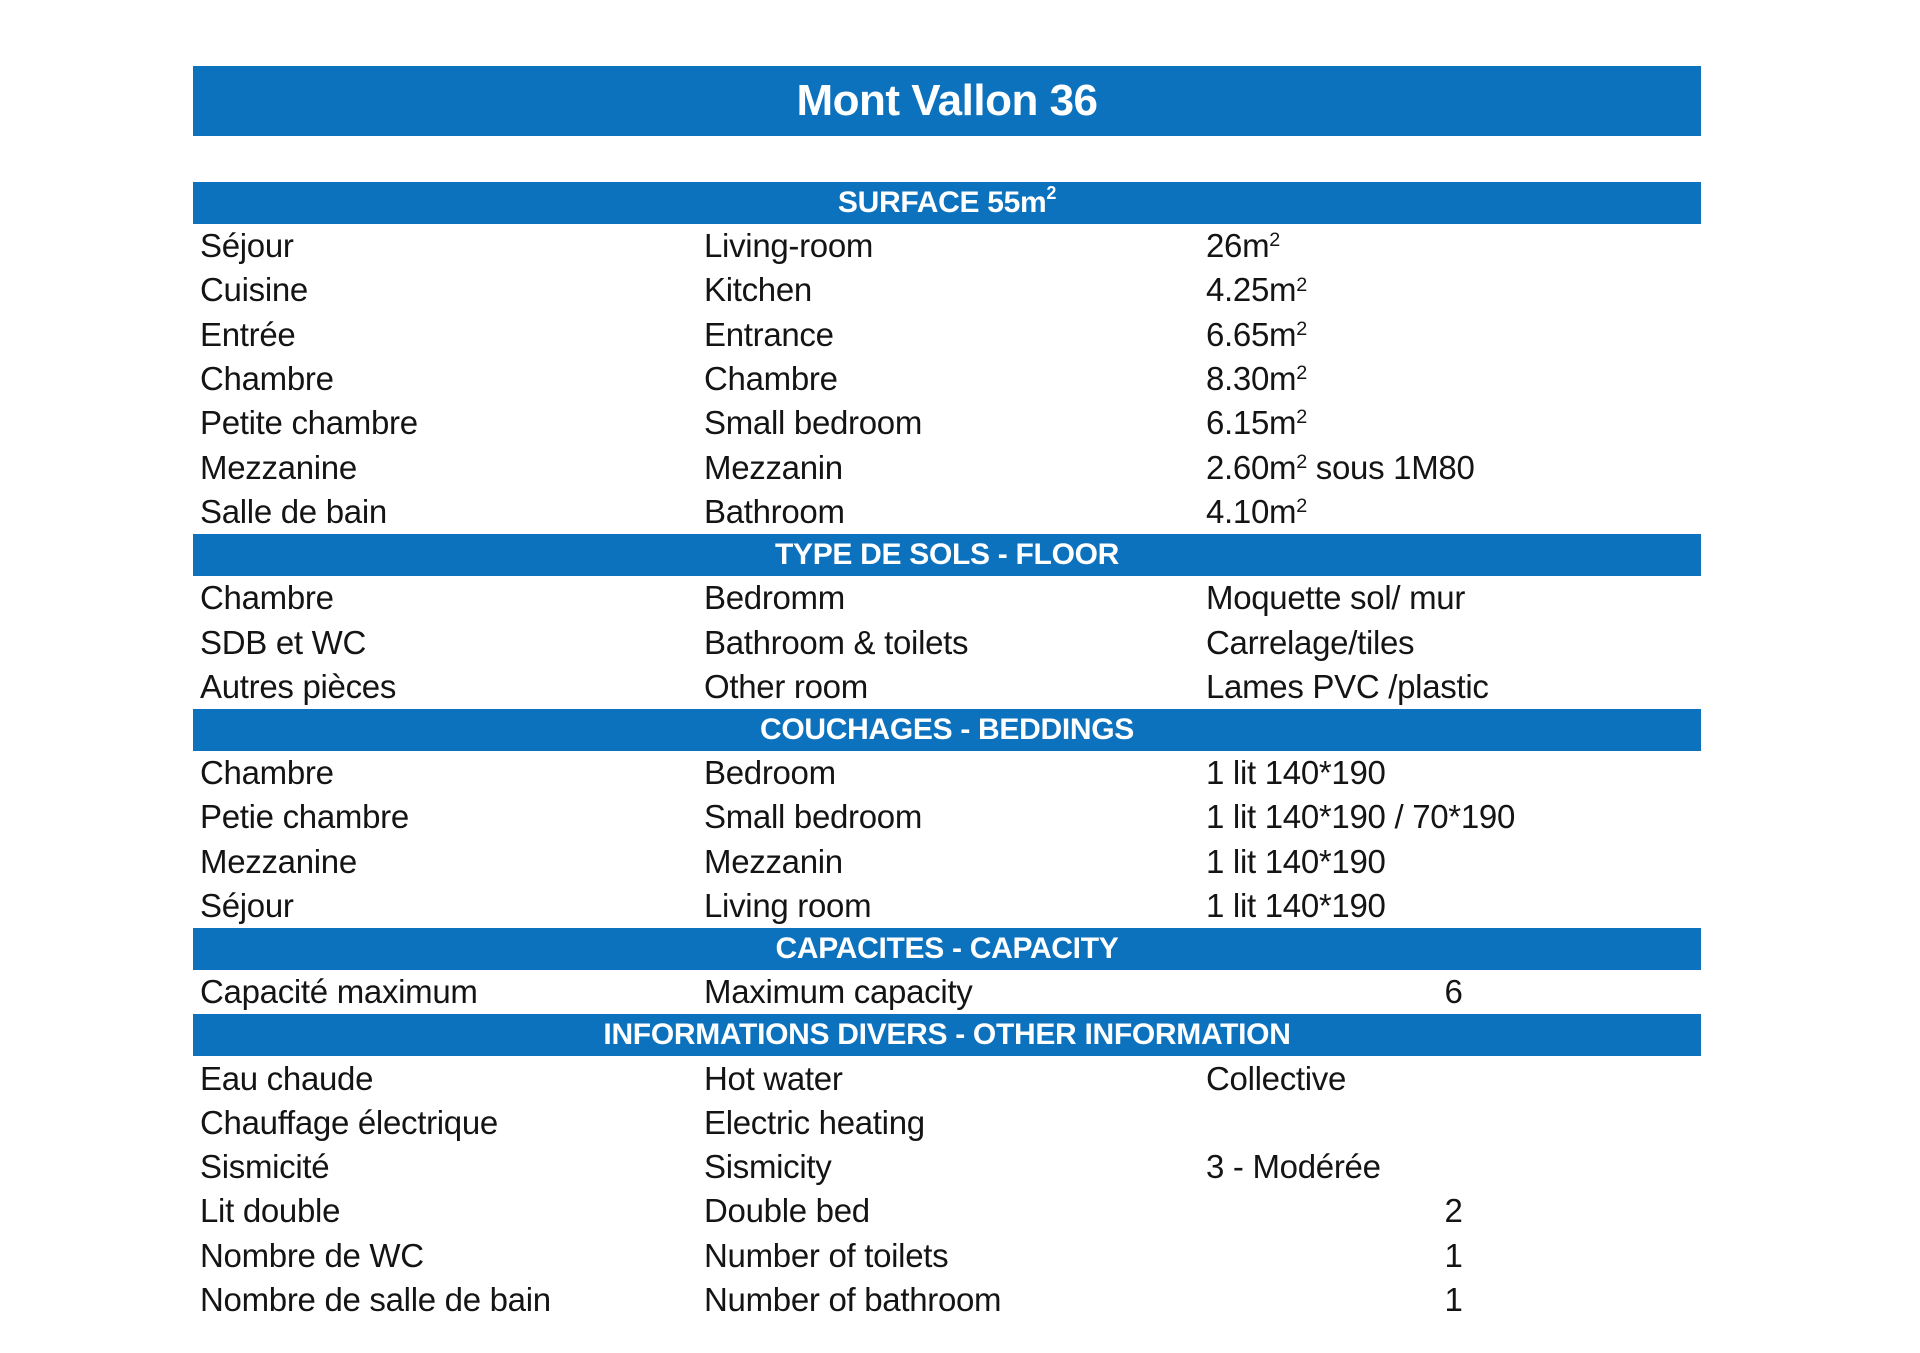  What do you see at coordinates (770, 773) in the screenshot?
I see `row-label-english: Bedroom` at bounding box center [770, 773].